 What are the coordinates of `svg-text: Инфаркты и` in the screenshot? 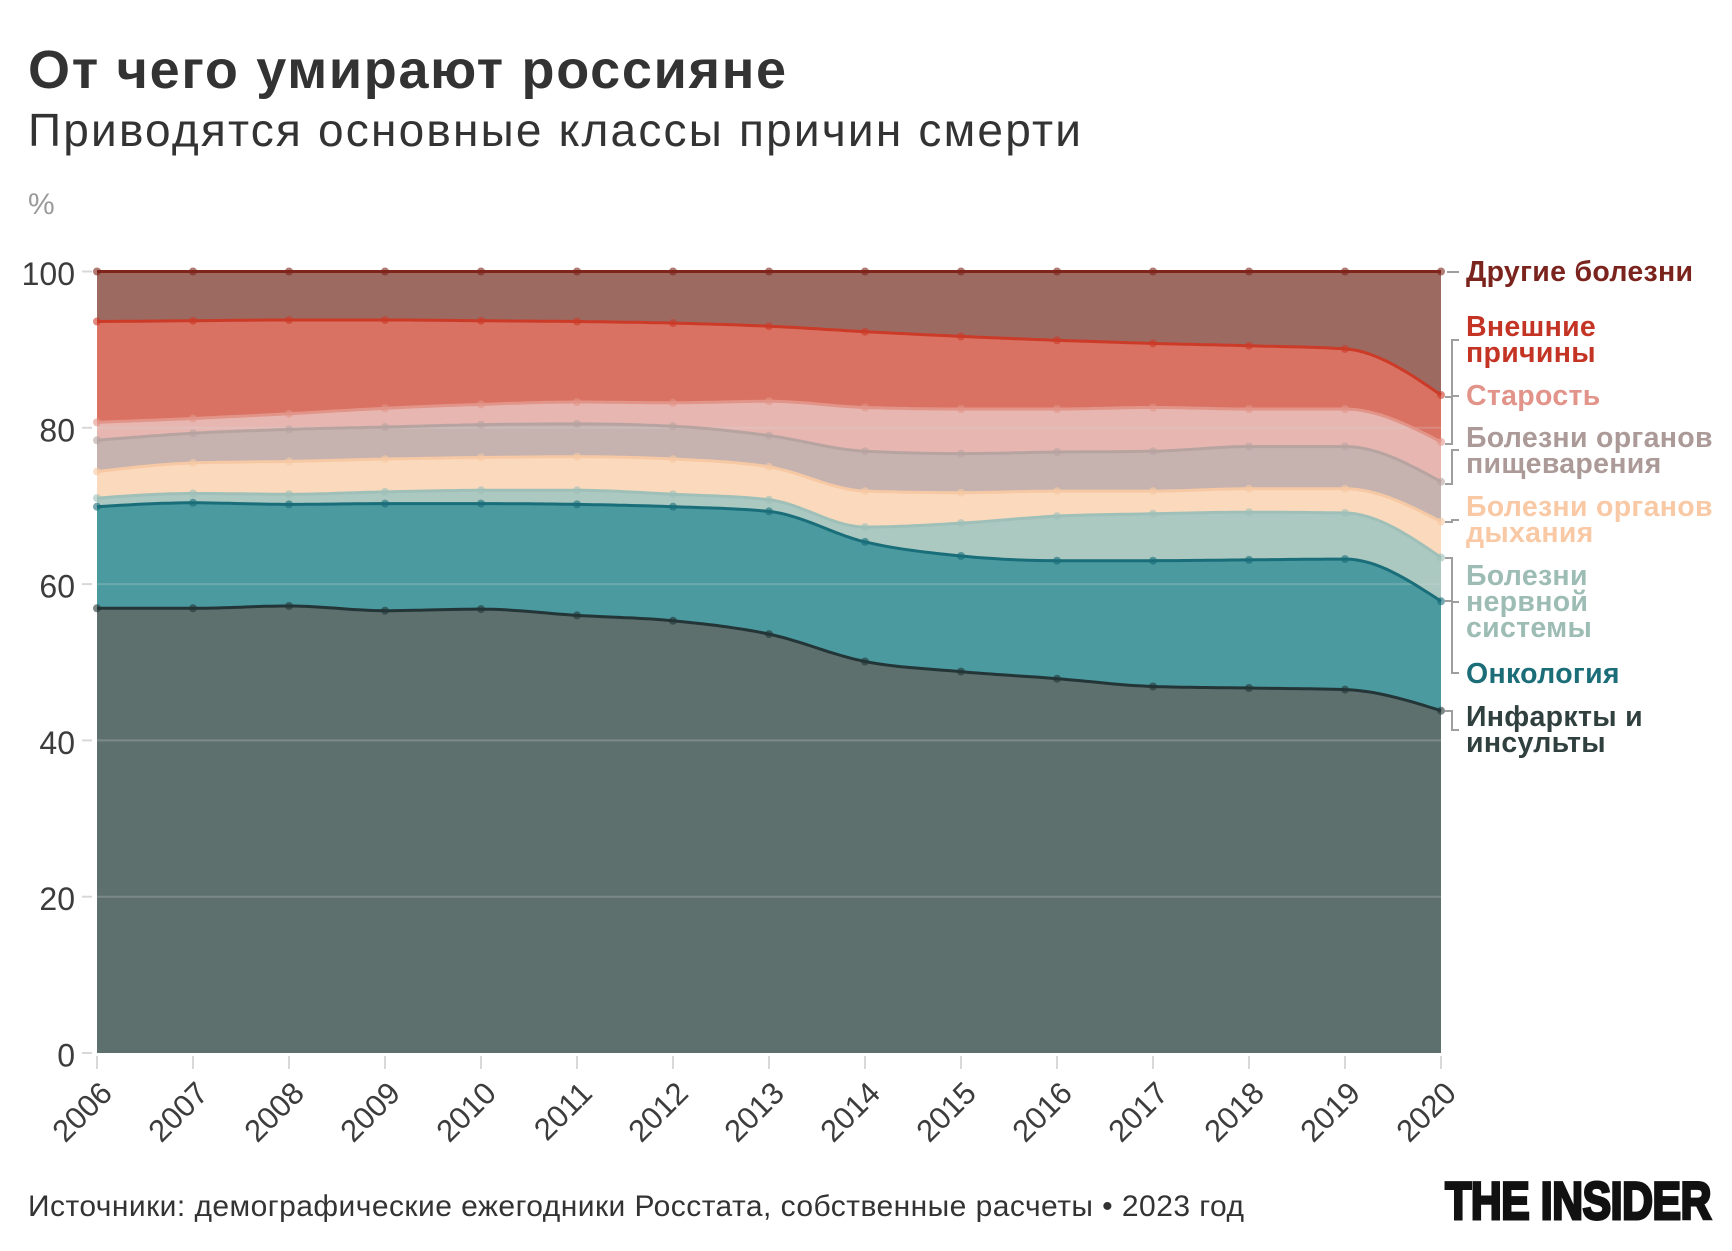 It's located at (1554, 717).